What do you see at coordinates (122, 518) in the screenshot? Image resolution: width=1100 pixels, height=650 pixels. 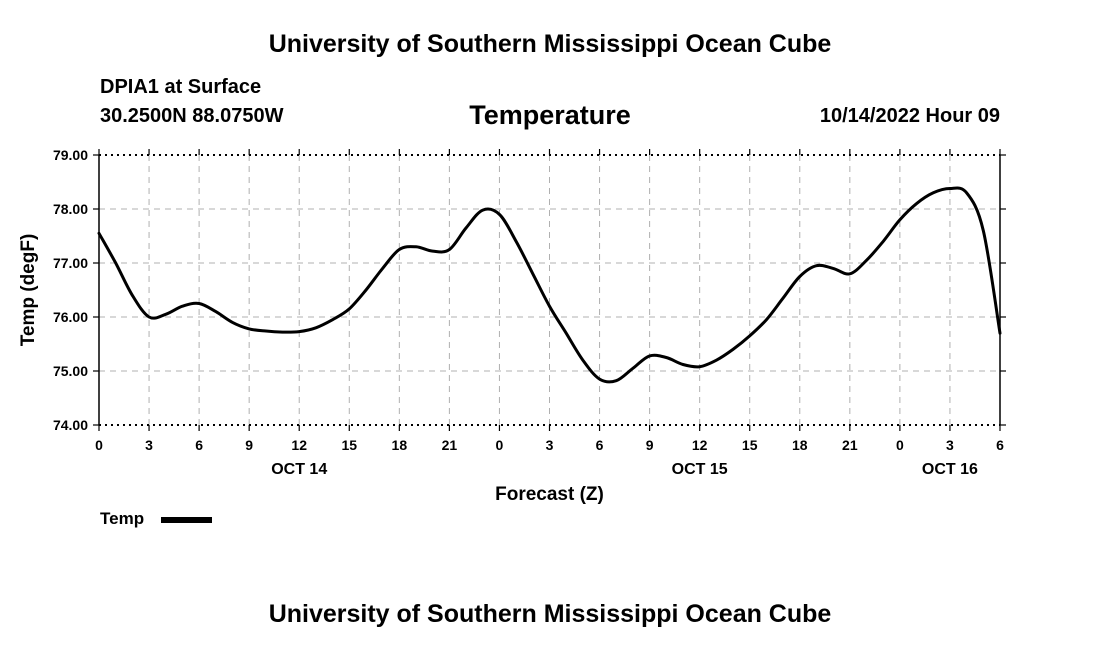 I see `legend-label: Temp` at bounding box center [122, 518].